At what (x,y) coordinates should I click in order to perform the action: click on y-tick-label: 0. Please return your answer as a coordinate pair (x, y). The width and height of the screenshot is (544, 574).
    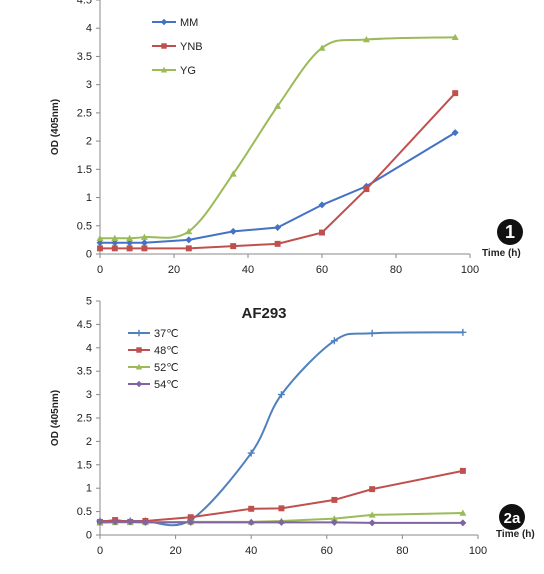
    Looking at the image, I should click on (89, 255).